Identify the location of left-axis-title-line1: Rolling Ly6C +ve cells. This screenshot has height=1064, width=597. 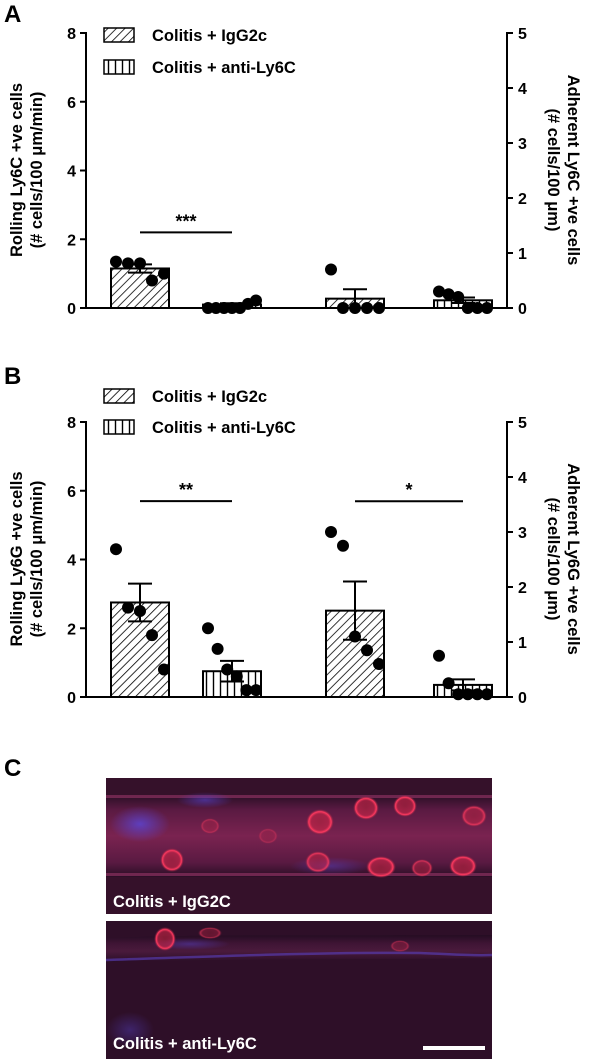
(17, 170).